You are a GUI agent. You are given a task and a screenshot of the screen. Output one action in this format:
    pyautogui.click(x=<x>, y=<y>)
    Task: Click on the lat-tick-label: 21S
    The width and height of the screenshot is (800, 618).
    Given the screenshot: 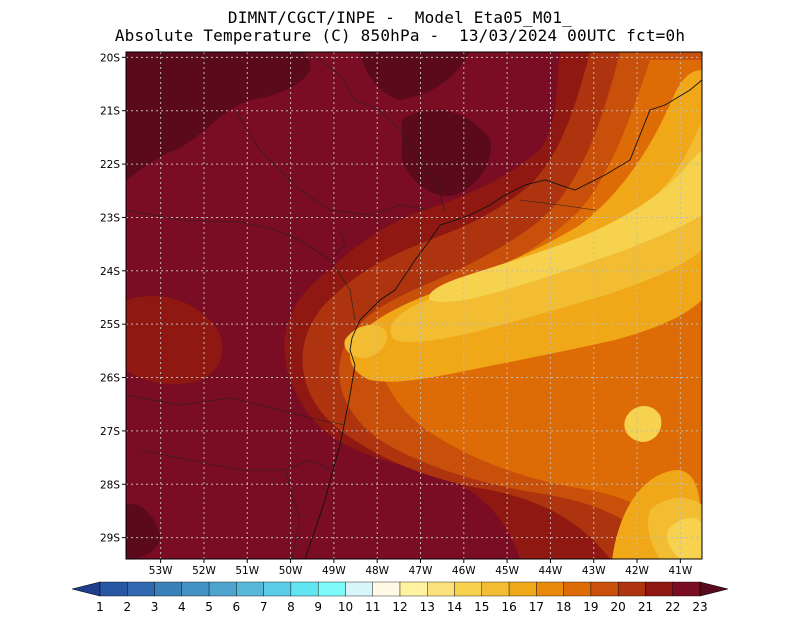 What is the action you would take?
    pyautogui.click(x=110, y=112)
    